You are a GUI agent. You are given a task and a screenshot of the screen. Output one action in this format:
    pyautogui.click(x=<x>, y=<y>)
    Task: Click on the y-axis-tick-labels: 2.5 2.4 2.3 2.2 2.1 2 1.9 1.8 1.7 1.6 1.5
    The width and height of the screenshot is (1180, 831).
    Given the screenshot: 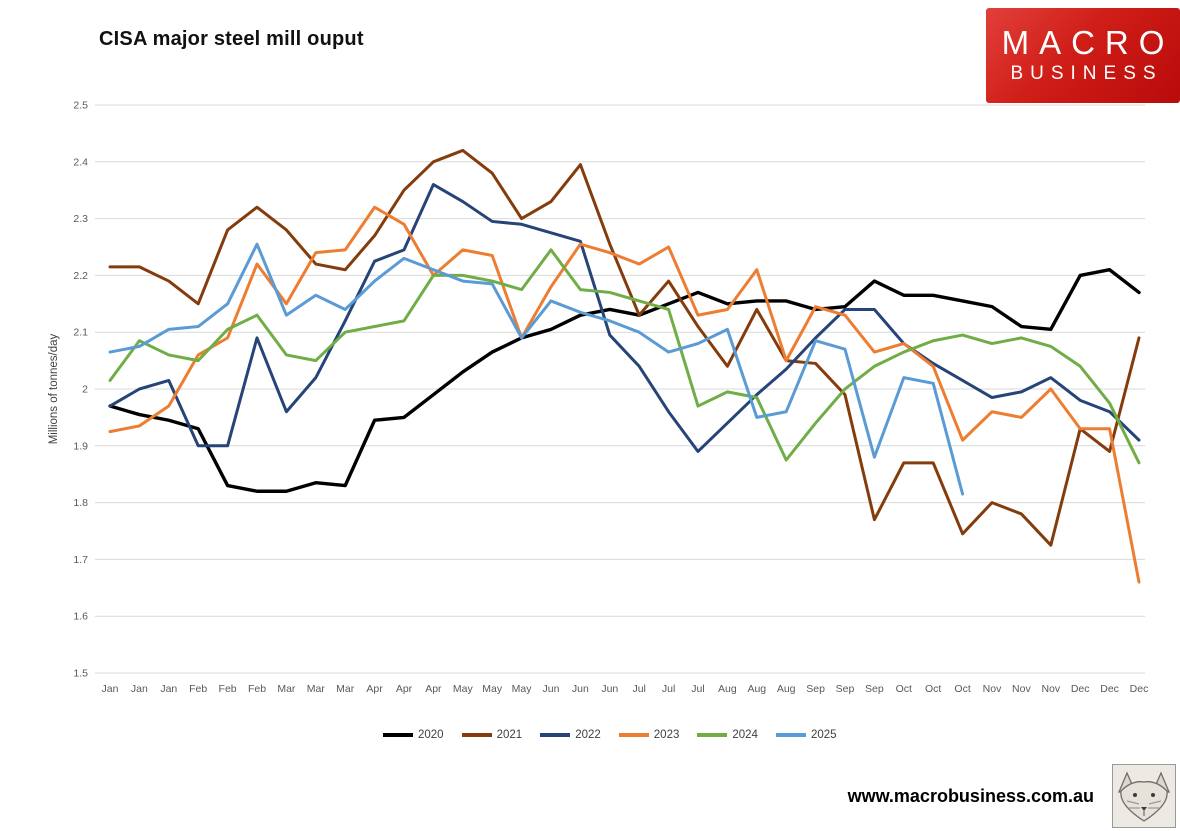 What is the action you would take?
    pyautogui.click(x=80, y=390)
    